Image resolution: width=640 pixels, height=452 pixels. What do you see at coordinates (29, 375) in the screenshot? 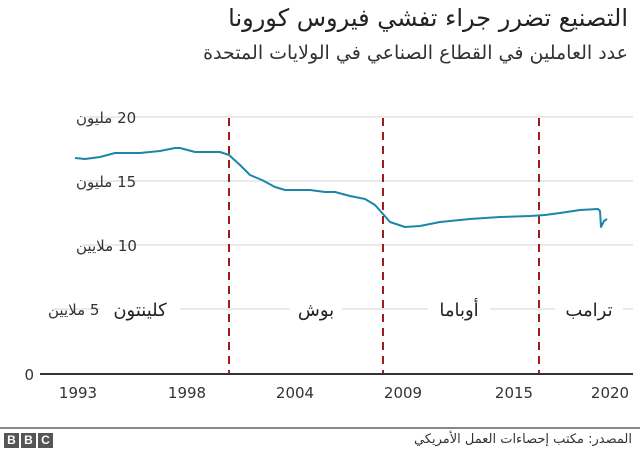
I see `y-tick-0: 0` at bounding box center [29, 375].